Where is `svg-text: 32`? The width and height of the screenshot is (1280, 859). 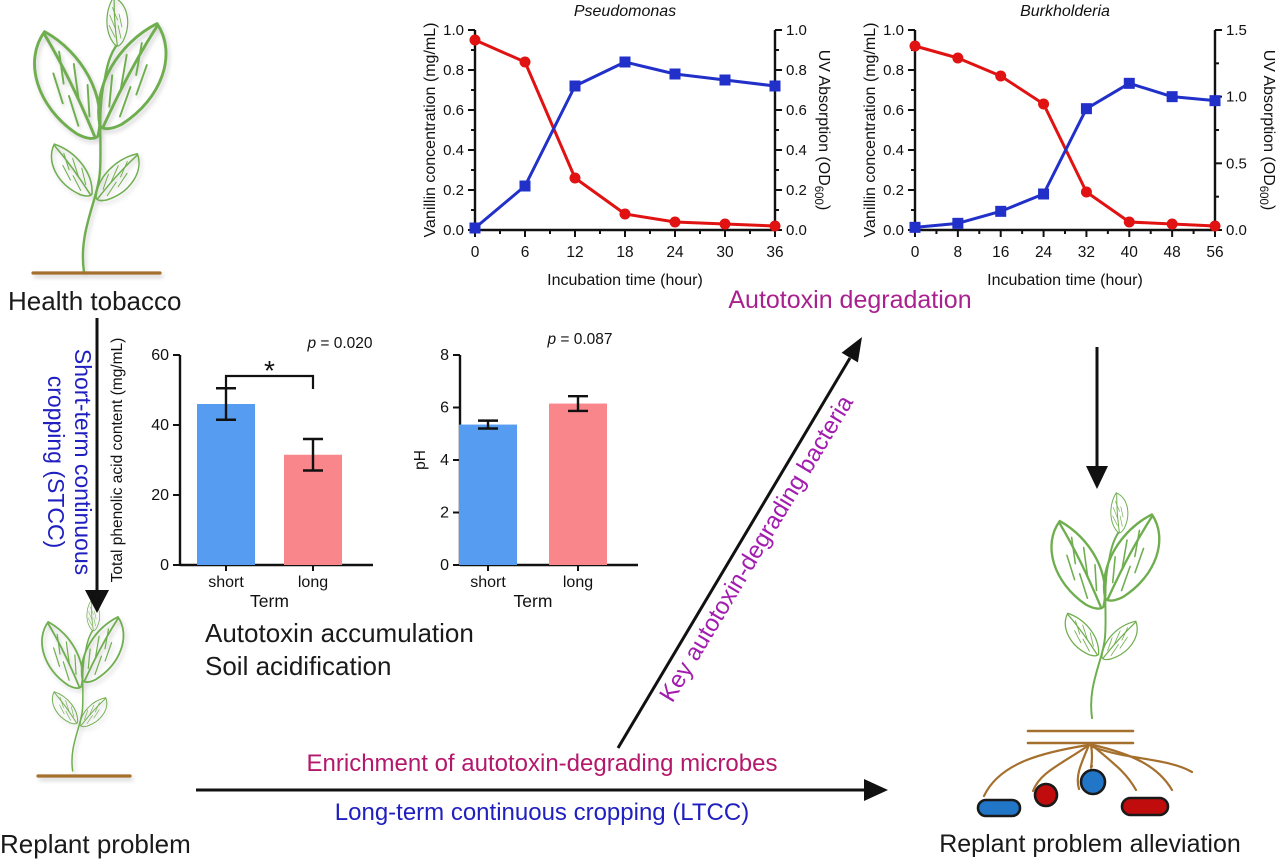
svg-text: 32 is located at coordinates (1086, 252).